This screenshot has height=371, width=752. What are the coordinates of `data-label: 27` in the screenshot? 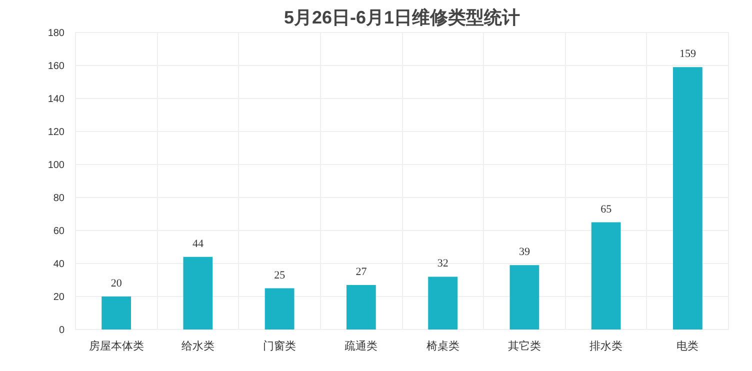 It's located at (362, 272).